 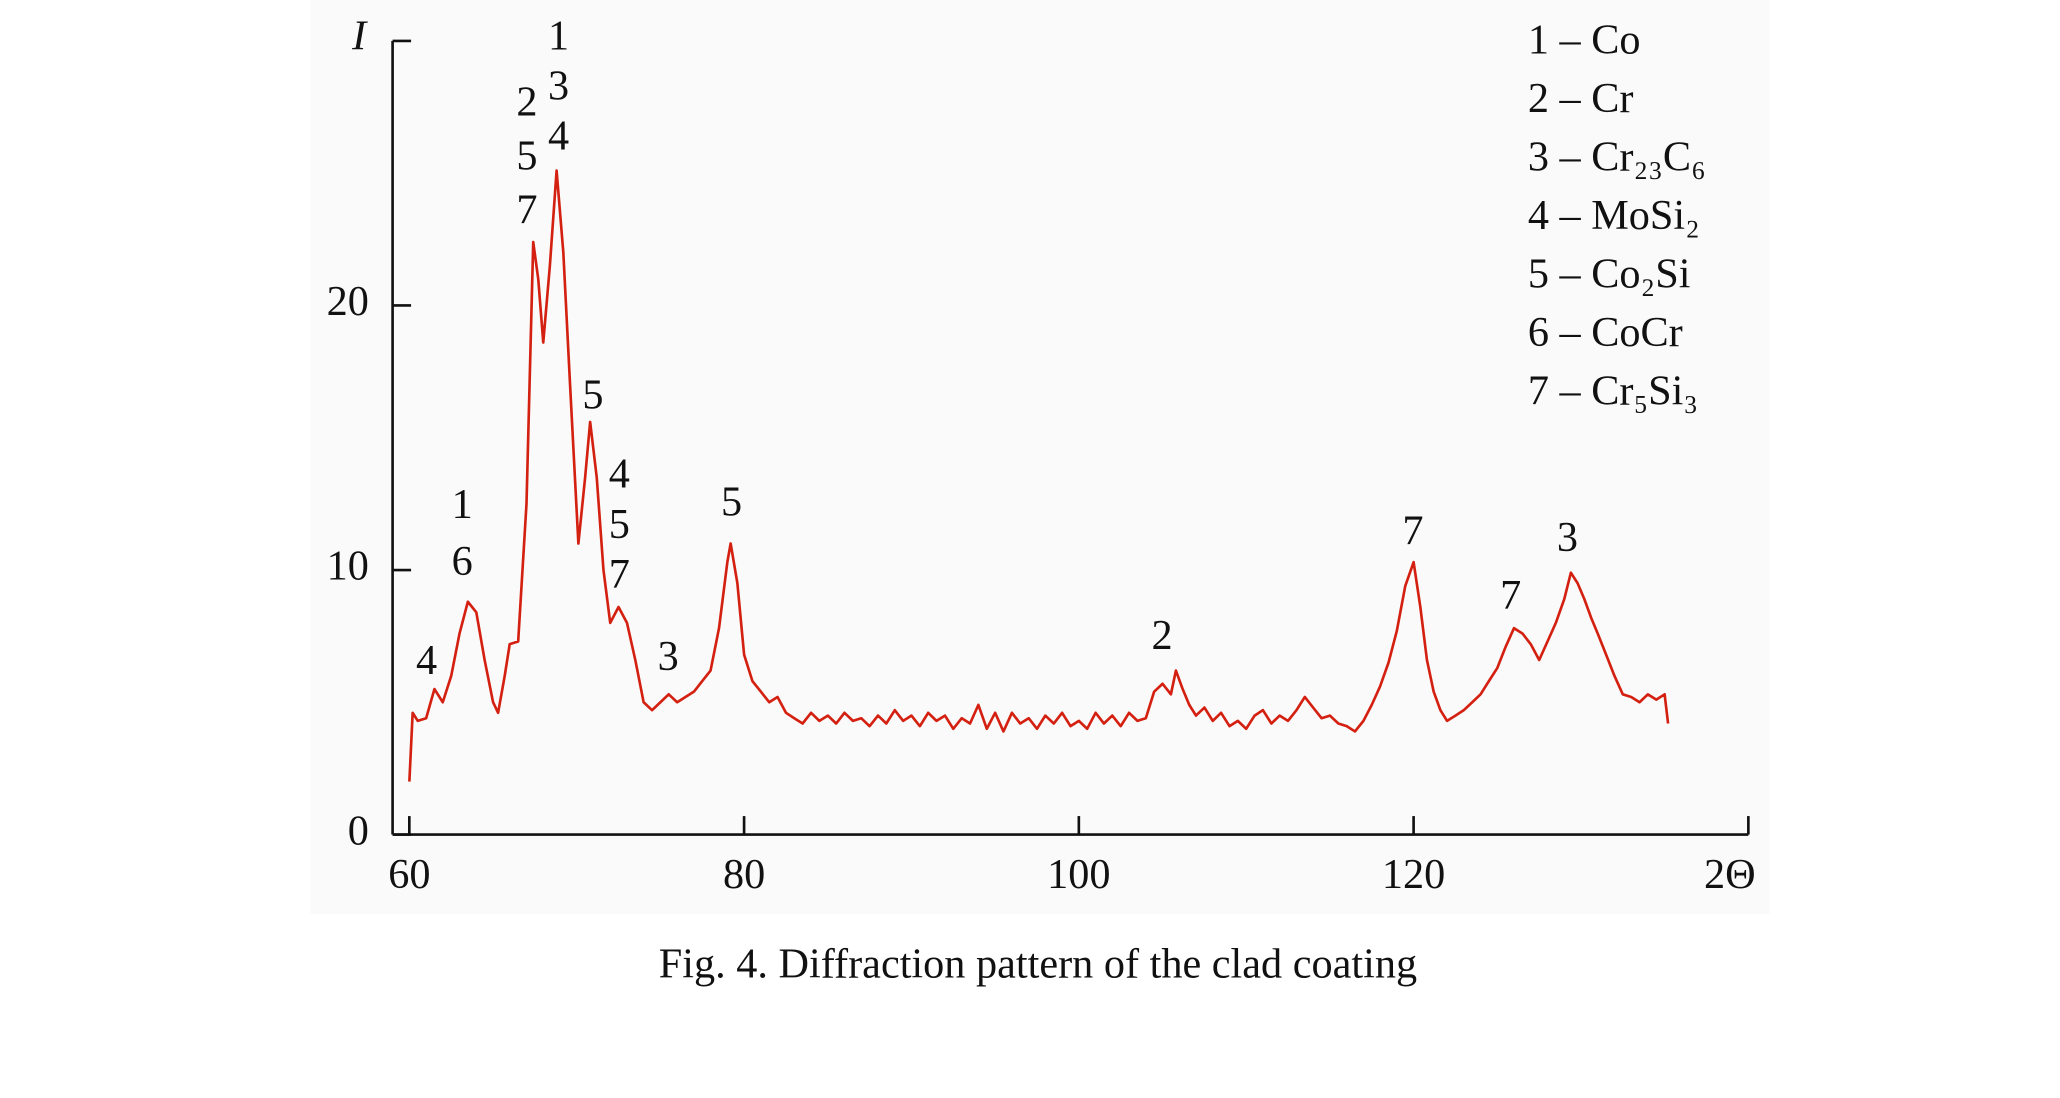 What do you see at coordinates (1614, 215) in the screenshot?
I see `legend-entry: 4 – MoSi₂` at bounding box center [1614, 215].